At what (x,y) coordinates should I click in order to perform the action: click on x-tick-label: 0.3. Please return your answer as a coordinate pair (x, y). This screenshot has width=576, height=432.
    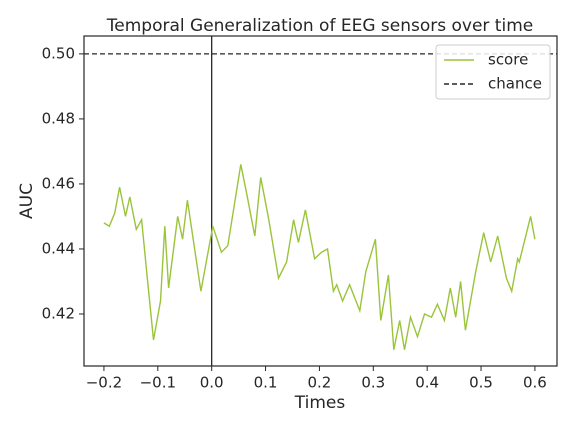
    Looking at the image, I should click on (373, 383).